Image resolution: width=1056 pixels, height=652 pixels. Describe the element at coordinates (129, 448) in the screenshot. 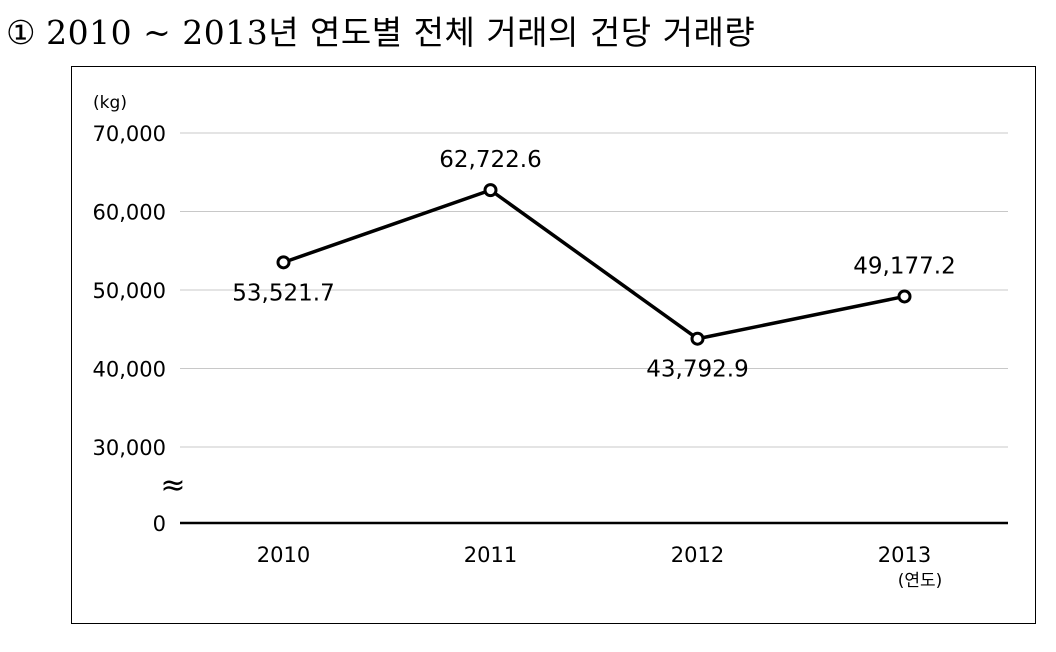

I see `y-tick-label: 30,000` at that location.